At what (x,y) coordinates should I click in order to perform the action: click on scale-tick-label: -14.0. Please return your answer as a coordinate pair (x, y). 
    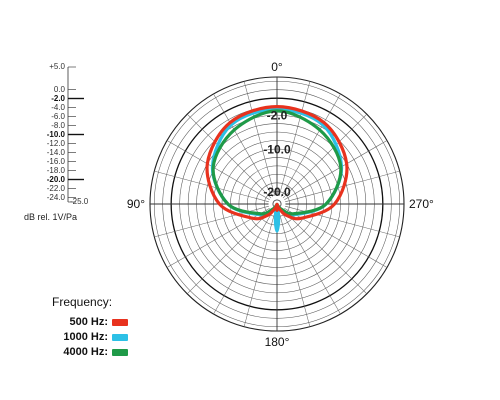
    Looking at the image, I should click on (55, 152).